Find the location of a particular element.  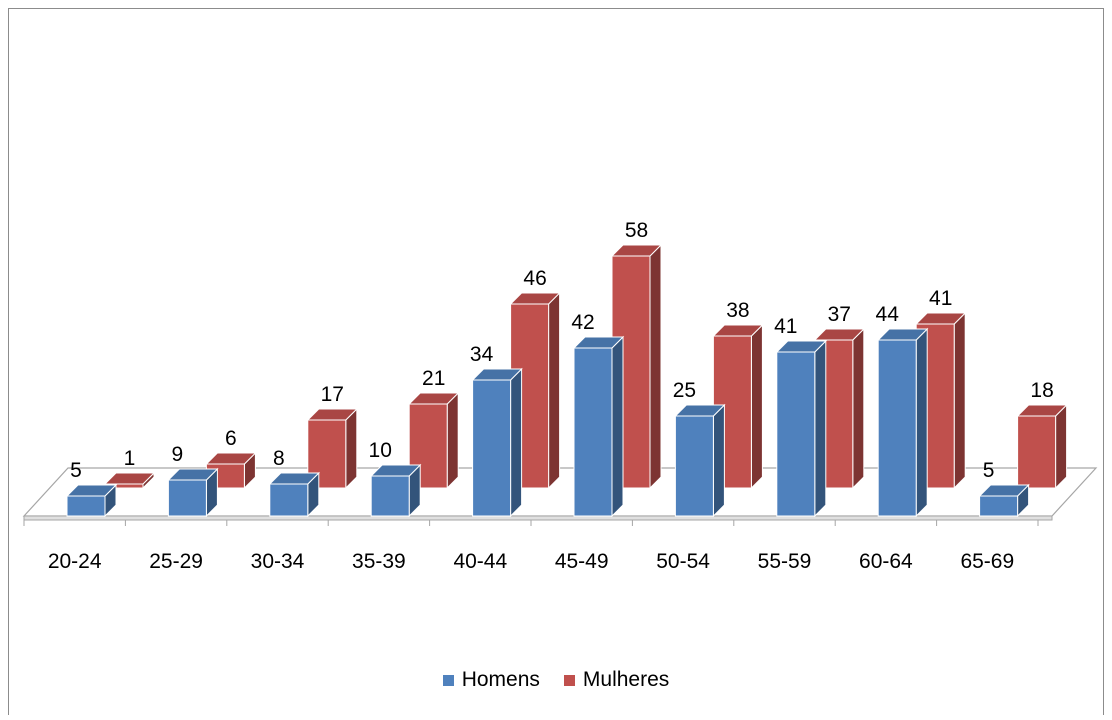

legend-item-homens: Homens is located at coordinates (491, 680).